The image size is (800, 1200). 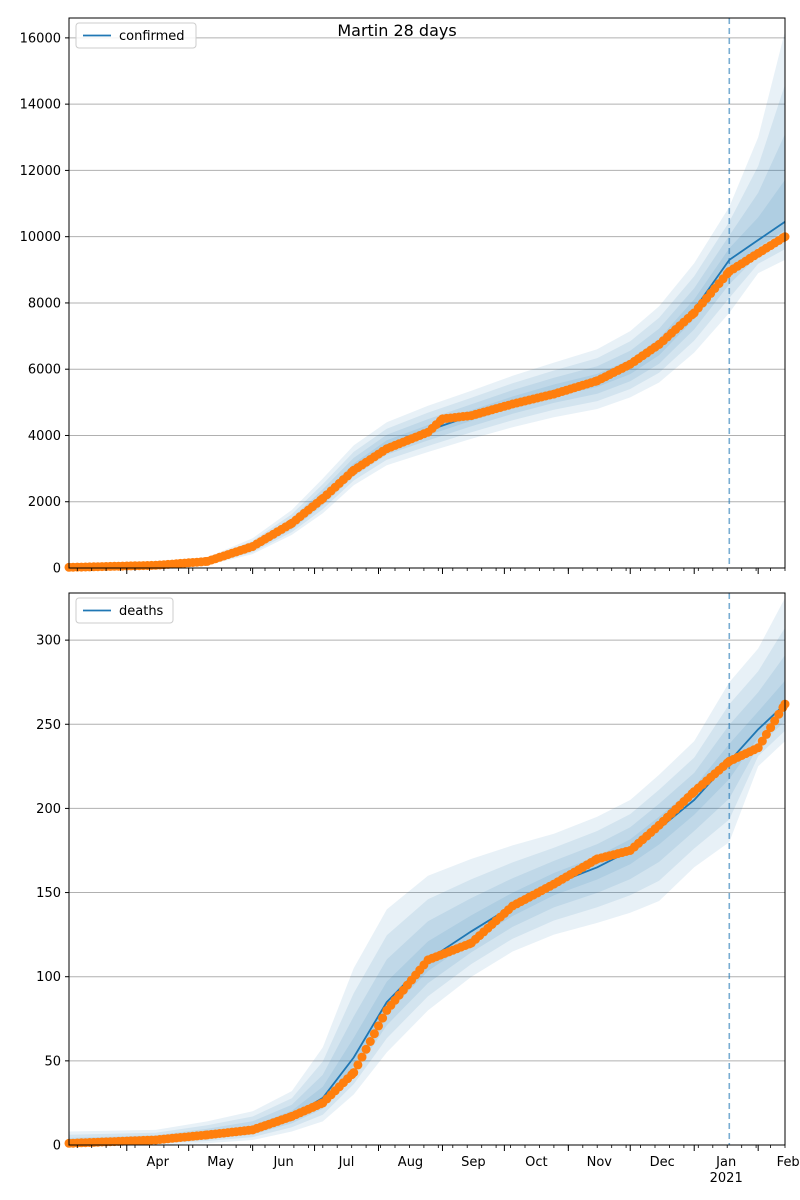 What do you see at coordinates (48, 893) in the screenshot?
I see `y-tick-label: 150` at bounding box center [48, 893].